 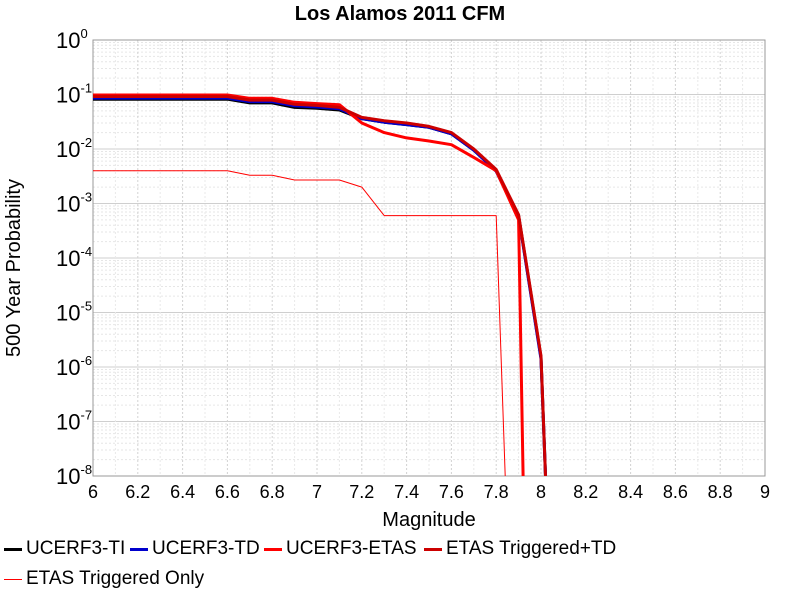 I want to click on x-tick-label: 6.8, so click(x=272, y=492).